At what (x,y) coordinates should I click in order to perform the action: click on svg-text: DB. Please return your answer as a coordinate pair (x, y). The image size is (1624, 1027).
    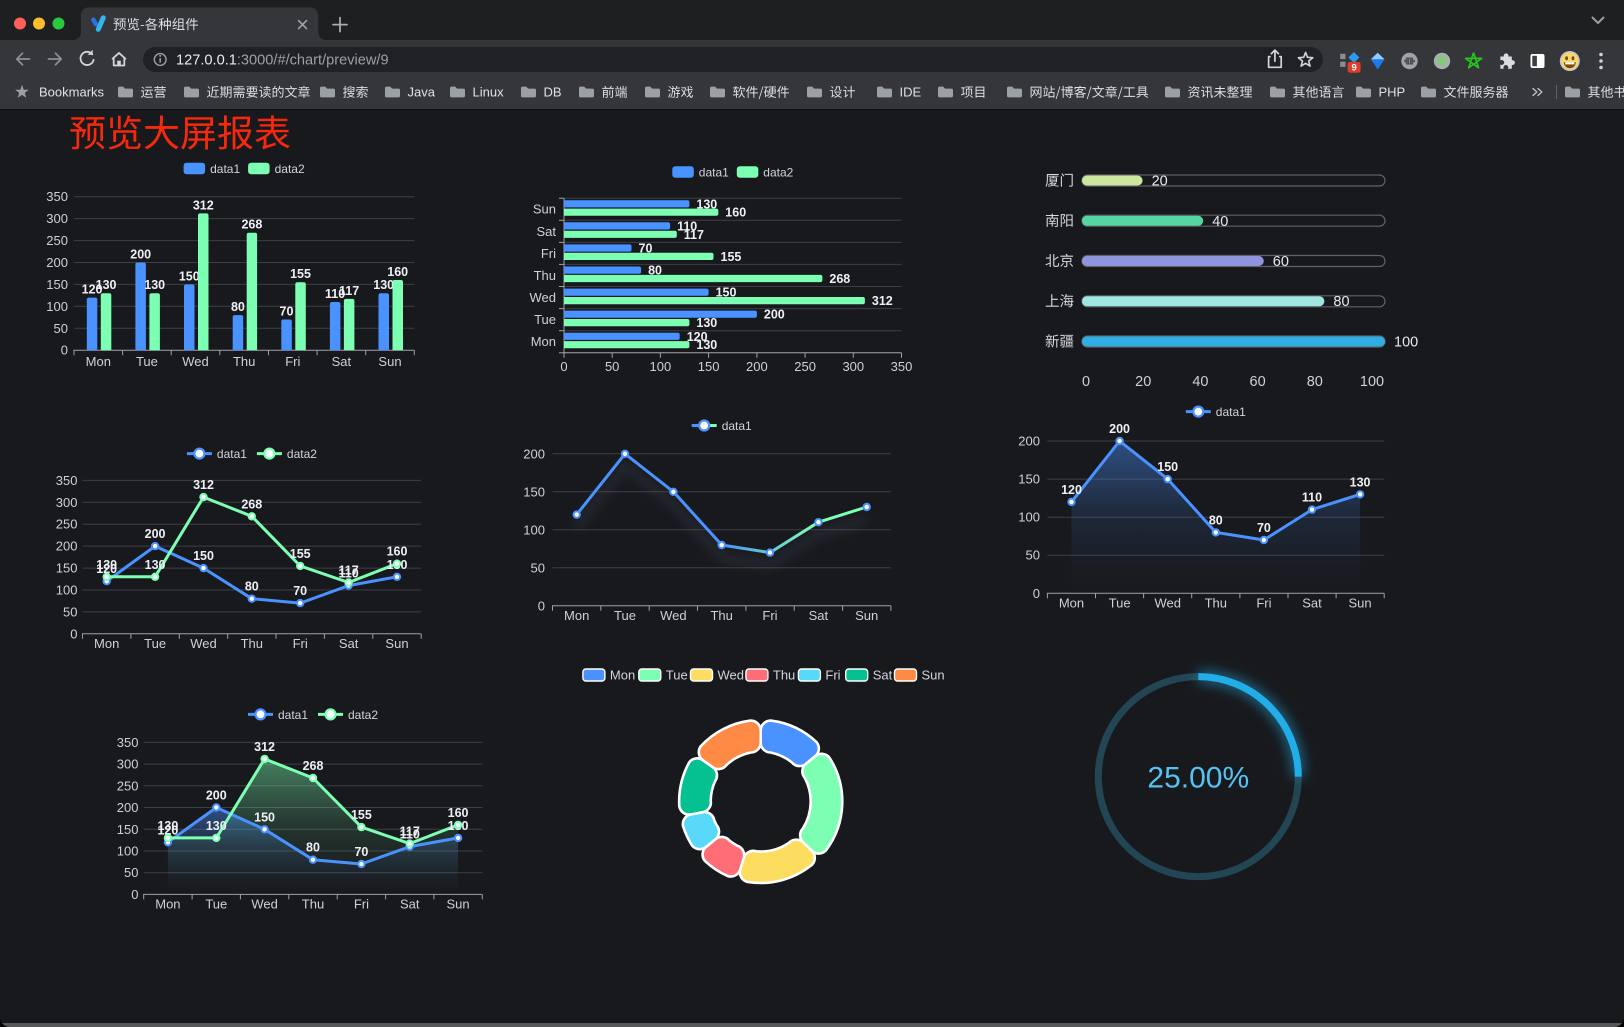
    Looking at the image, I should click on (553, 92).